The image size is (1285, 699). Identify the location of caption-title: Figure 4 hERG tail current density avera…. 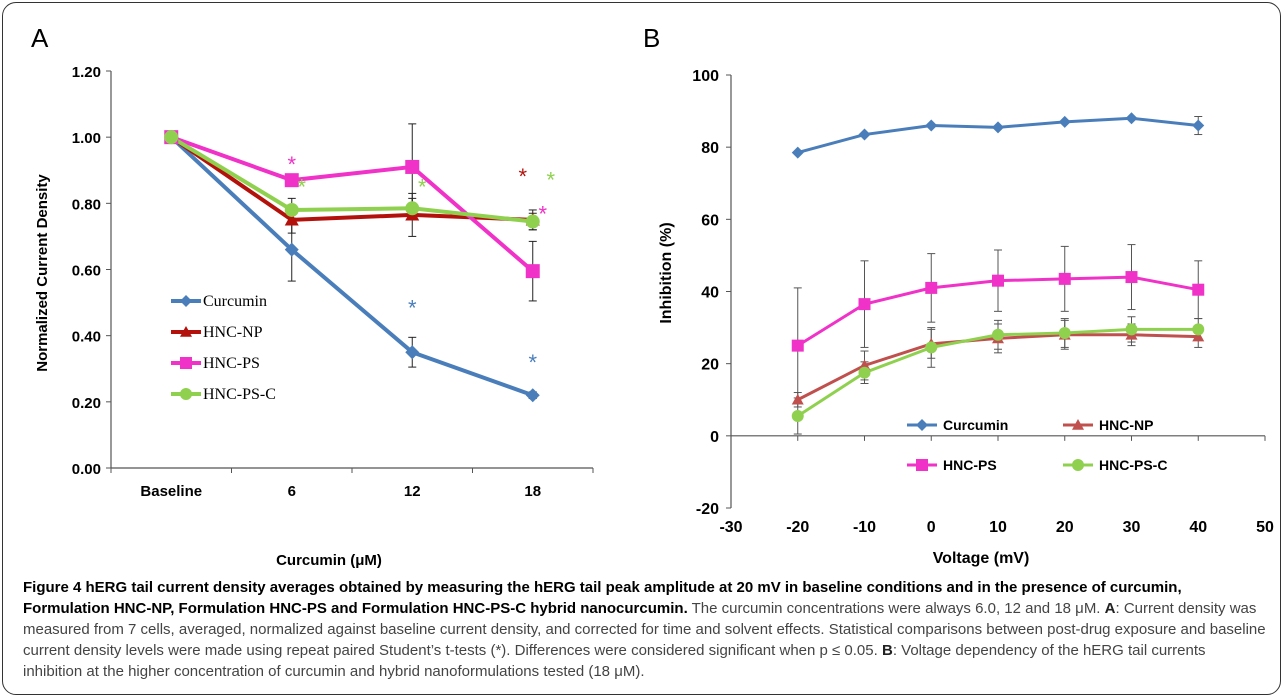
(602, 598).